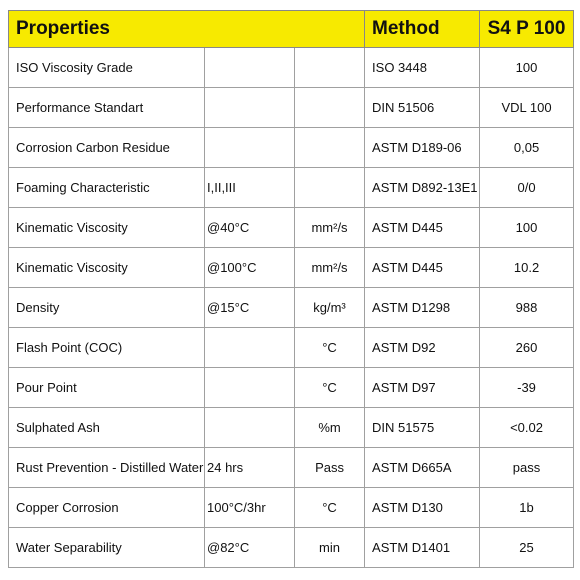 The width and height of the screenshot is (580, 580). Describe the element at coordinates (422, 107) in the screenshot. I see `table-cell: DIN 51506` at that location.